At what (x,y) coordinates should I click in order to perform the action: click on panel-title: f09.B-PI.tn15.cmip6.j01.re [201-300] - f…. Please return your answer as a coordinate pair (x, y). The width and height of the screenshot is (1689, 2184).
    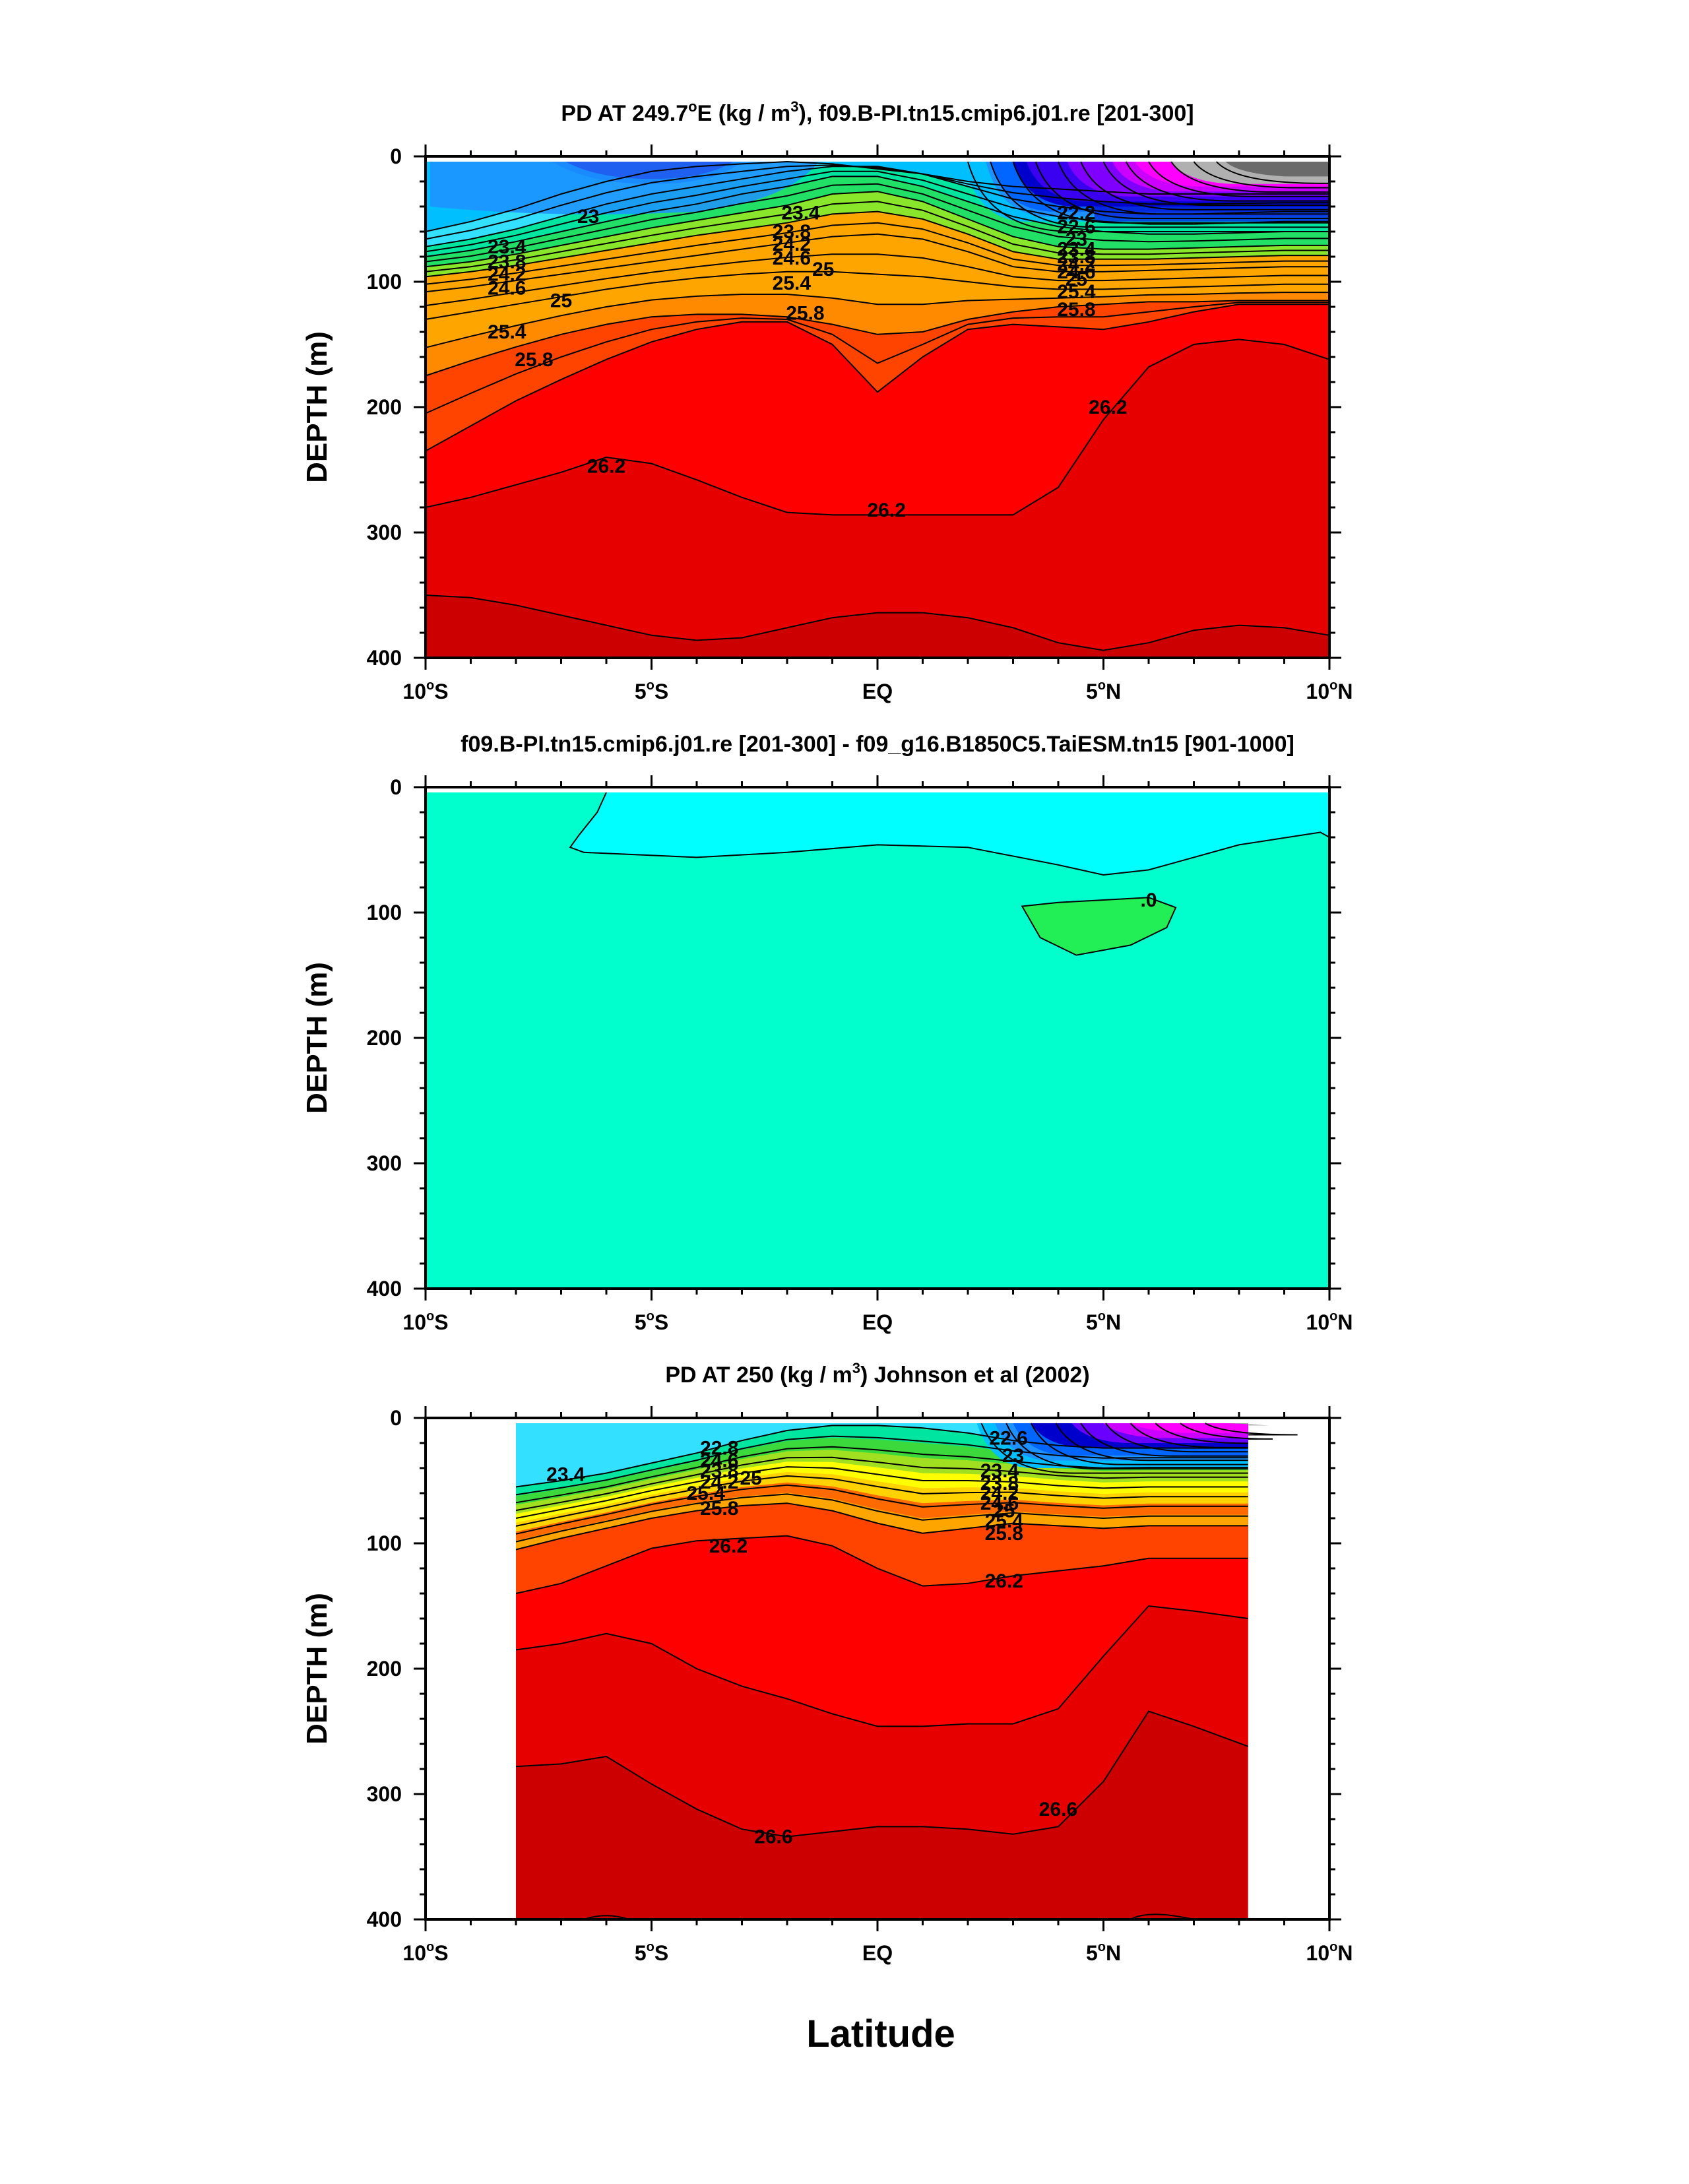
    Looking at the image, I should click on (877, 744).